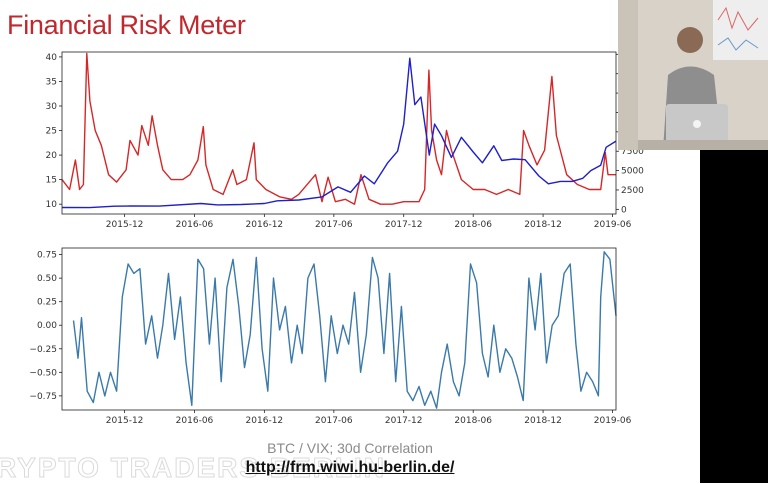 The image size is (768, 484). I want to click on chart1-x-tick-label: 2018-12, so click(543, 421).